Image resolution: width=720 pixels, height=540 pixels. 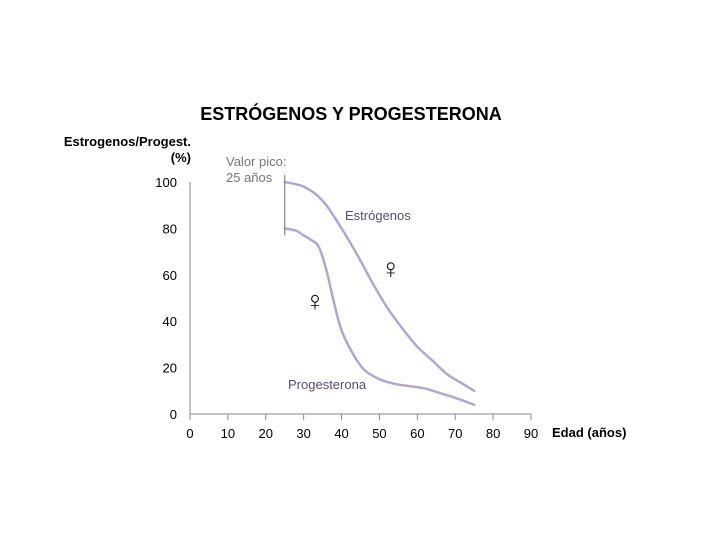 What do you see at coordinates (362, 427) in the screenshot?
I see `x-ticks: 0 10 20 30 40 50 60 70 80 90` at bounding box center [362, 427].